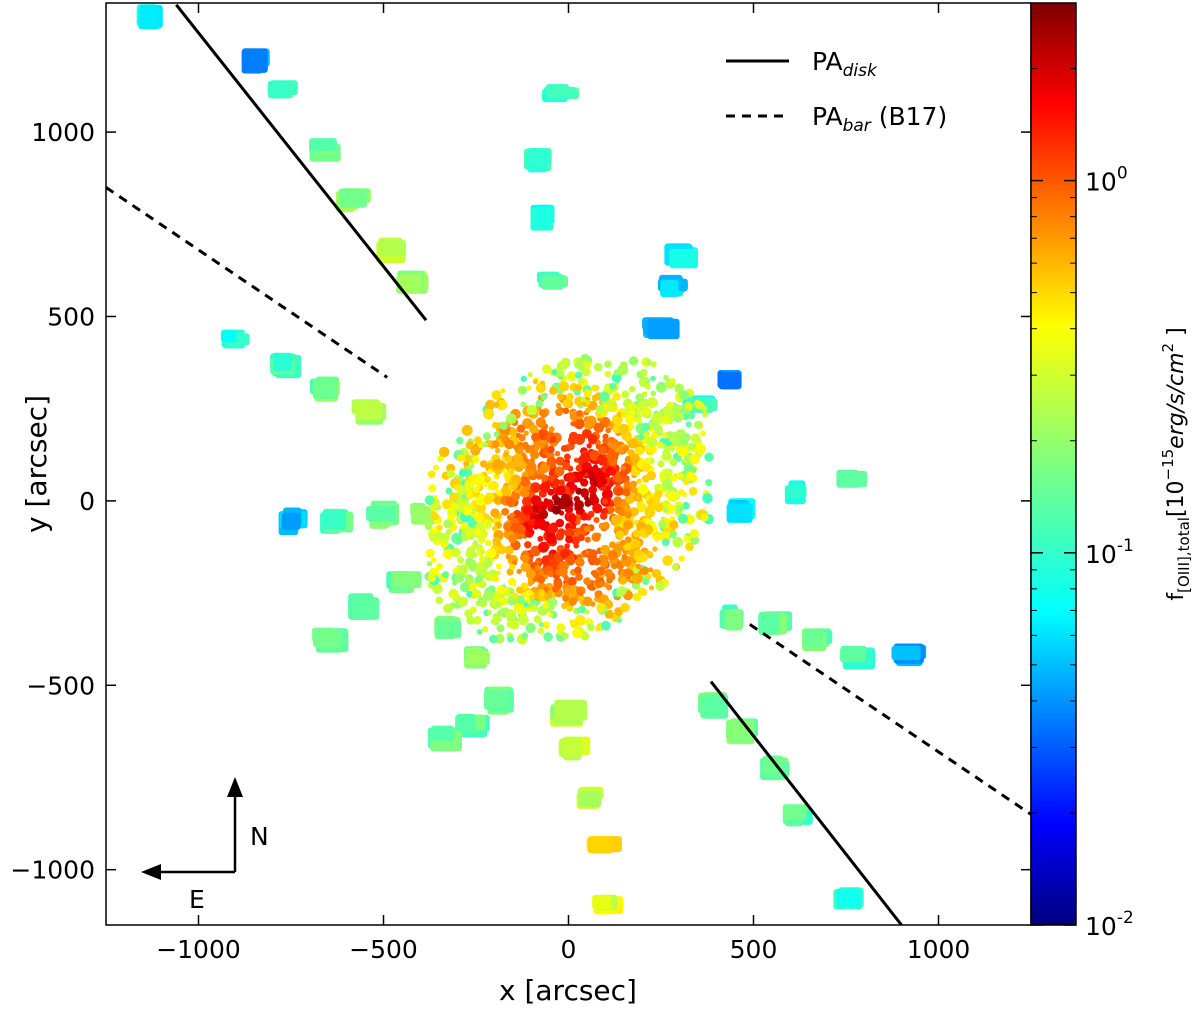 Image resolution: width=1200 pixels, height=1011 pixels. I want to click on legend: PAdisk PAbar (B17), so click(836, 91).